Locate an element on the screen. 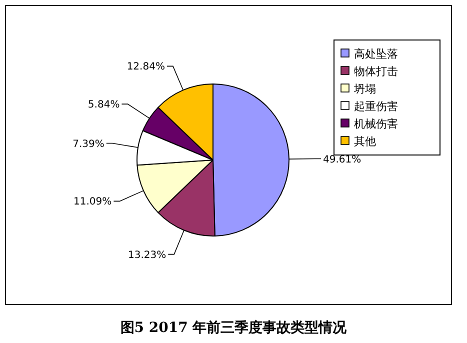  legend-label: 机械伤害 is located at coordinates (376, 124).